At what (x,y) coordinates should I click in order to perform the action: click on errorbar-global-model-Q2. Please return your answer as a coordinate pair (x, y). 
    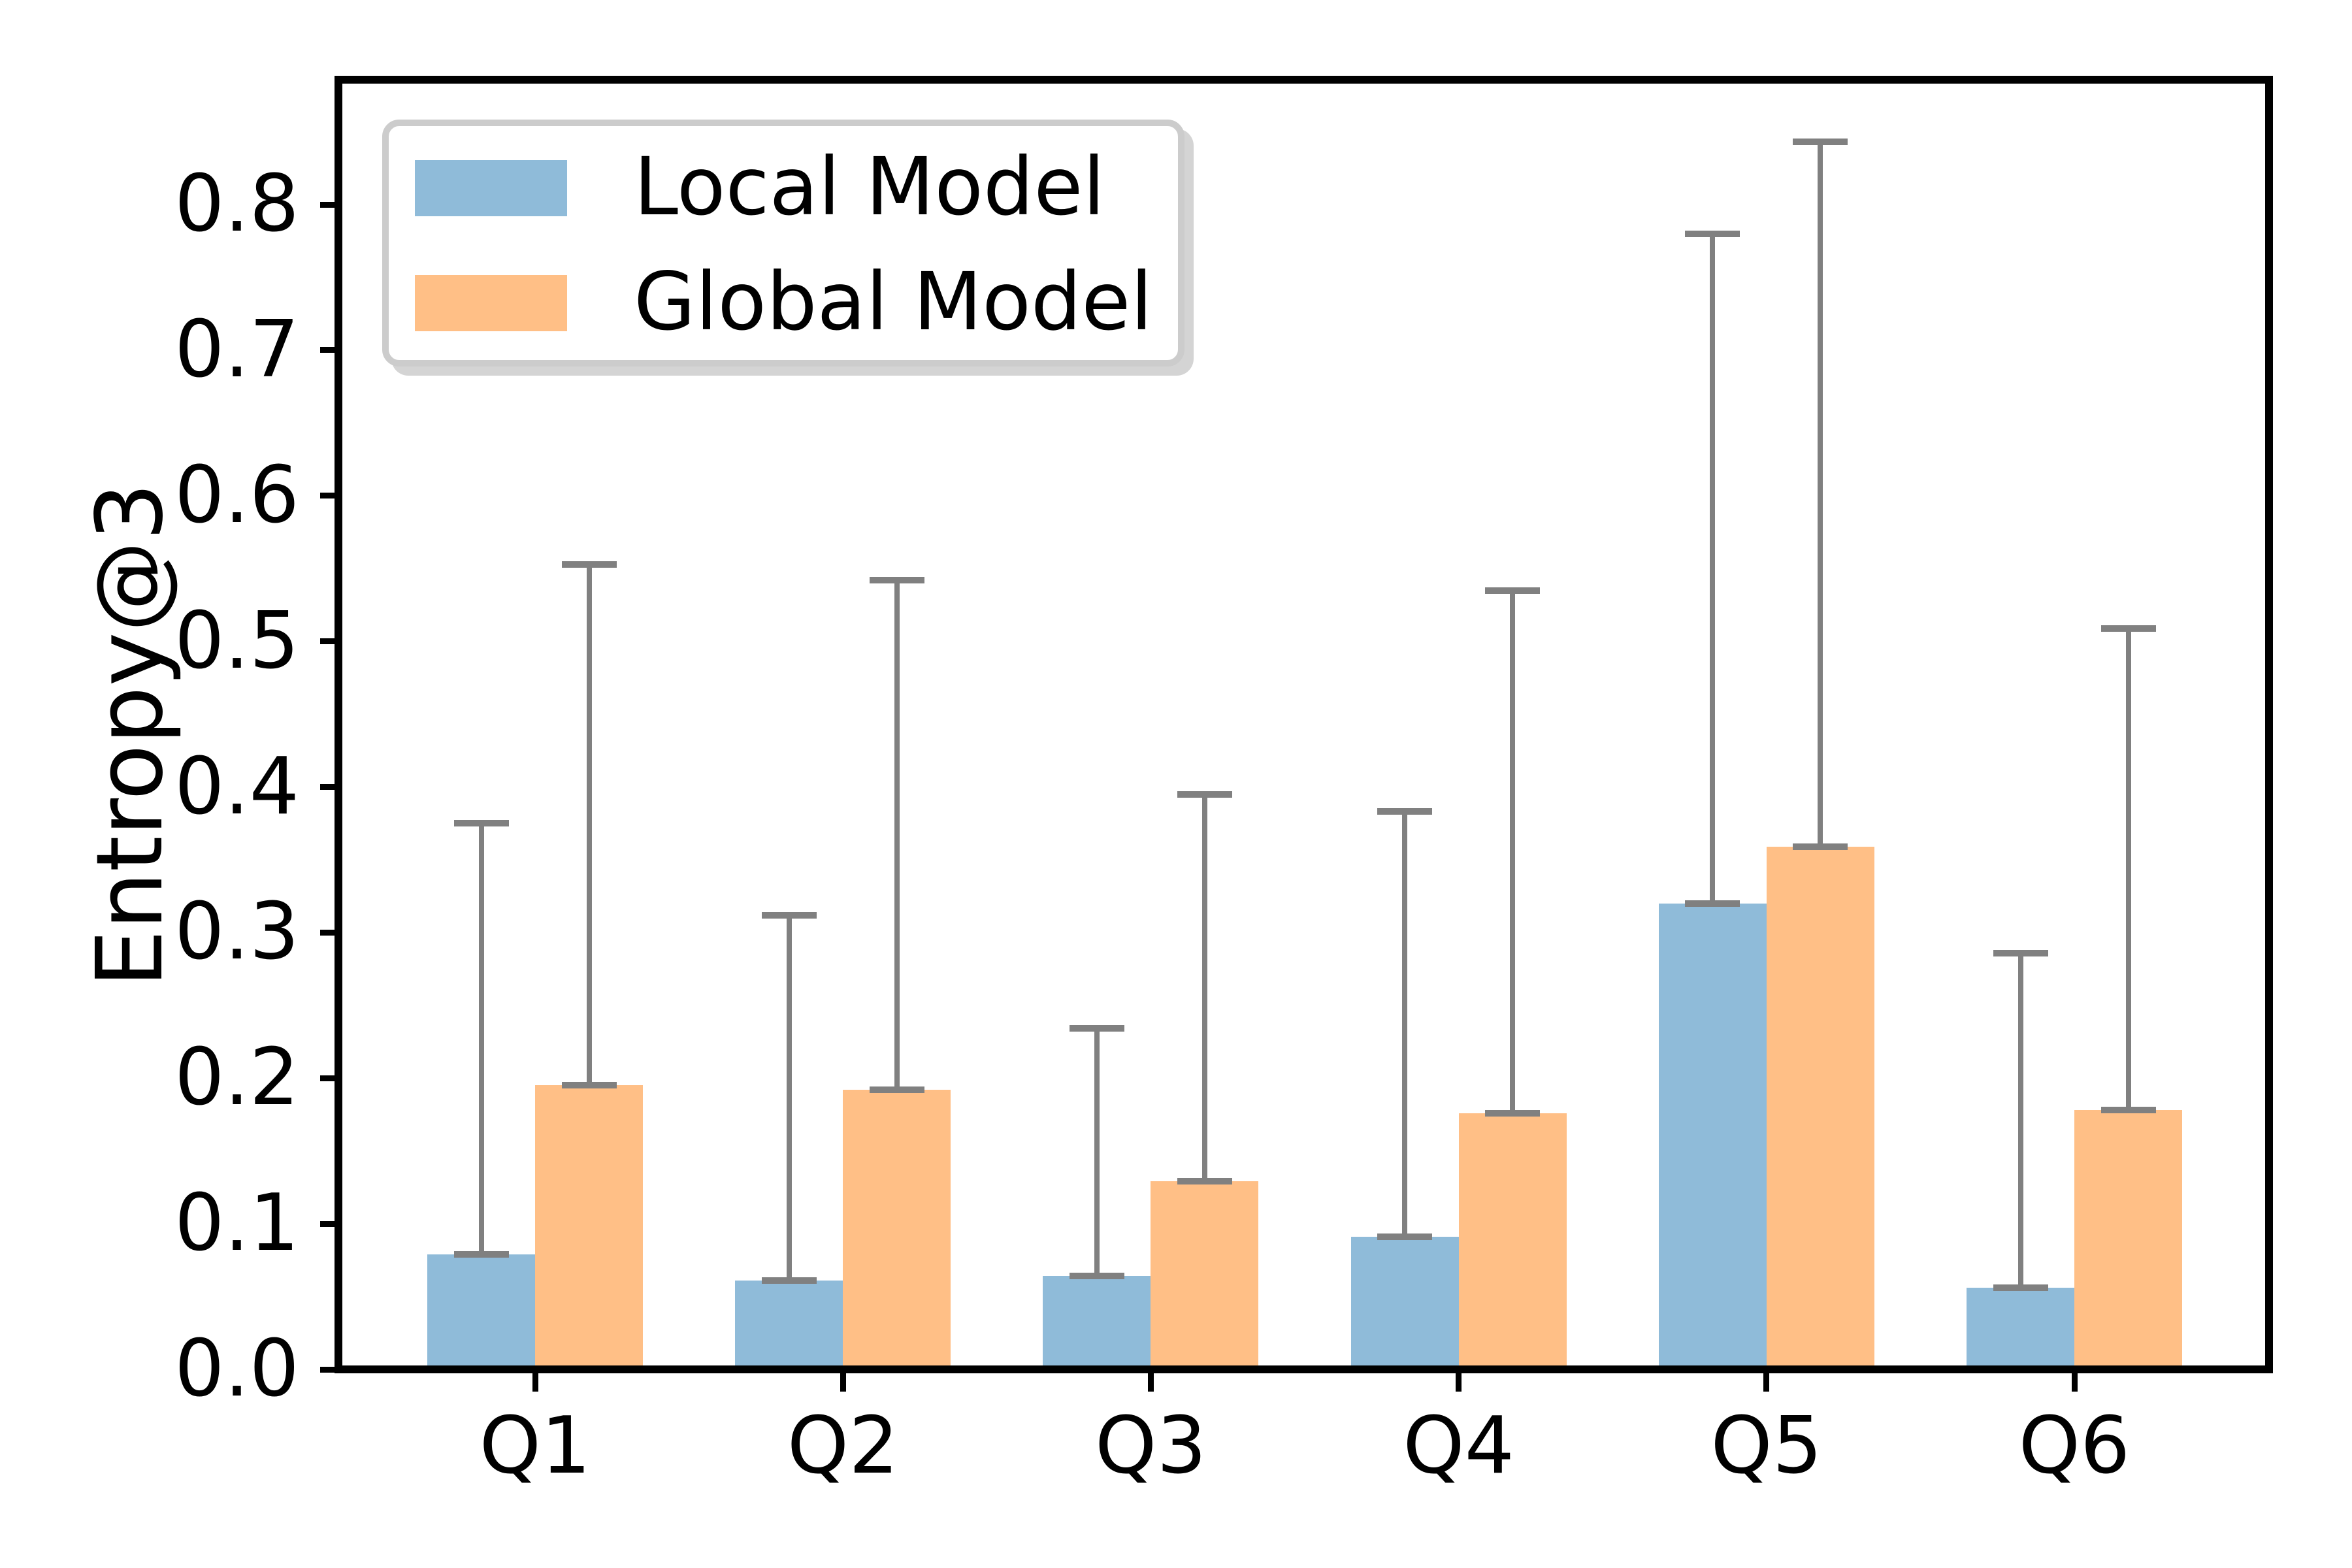
    Looking at the image, I should click on (897, 835).